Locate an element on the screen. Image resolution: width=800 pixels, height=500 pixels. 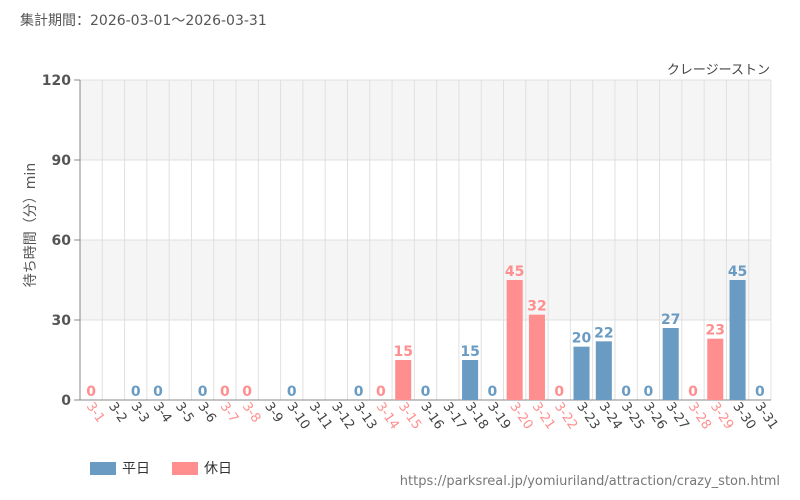
weekday-swatch is located at coordinates (103, 468).